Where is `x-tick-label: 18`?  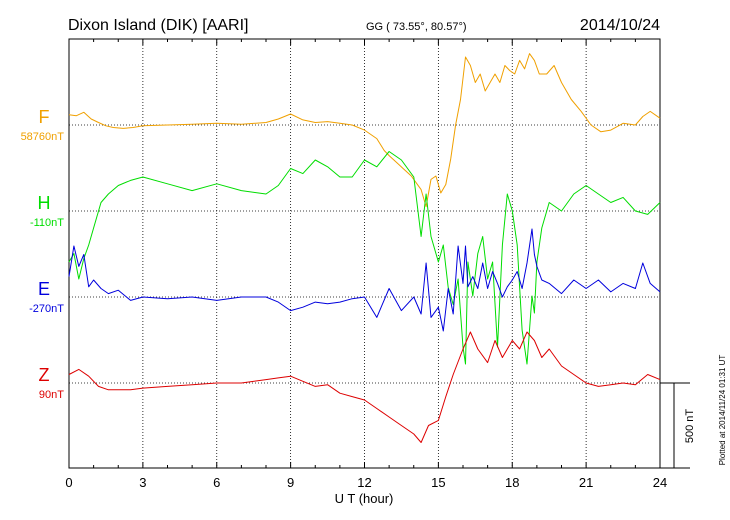 x-tick-label: 18 is located at coordinates (512, 482).